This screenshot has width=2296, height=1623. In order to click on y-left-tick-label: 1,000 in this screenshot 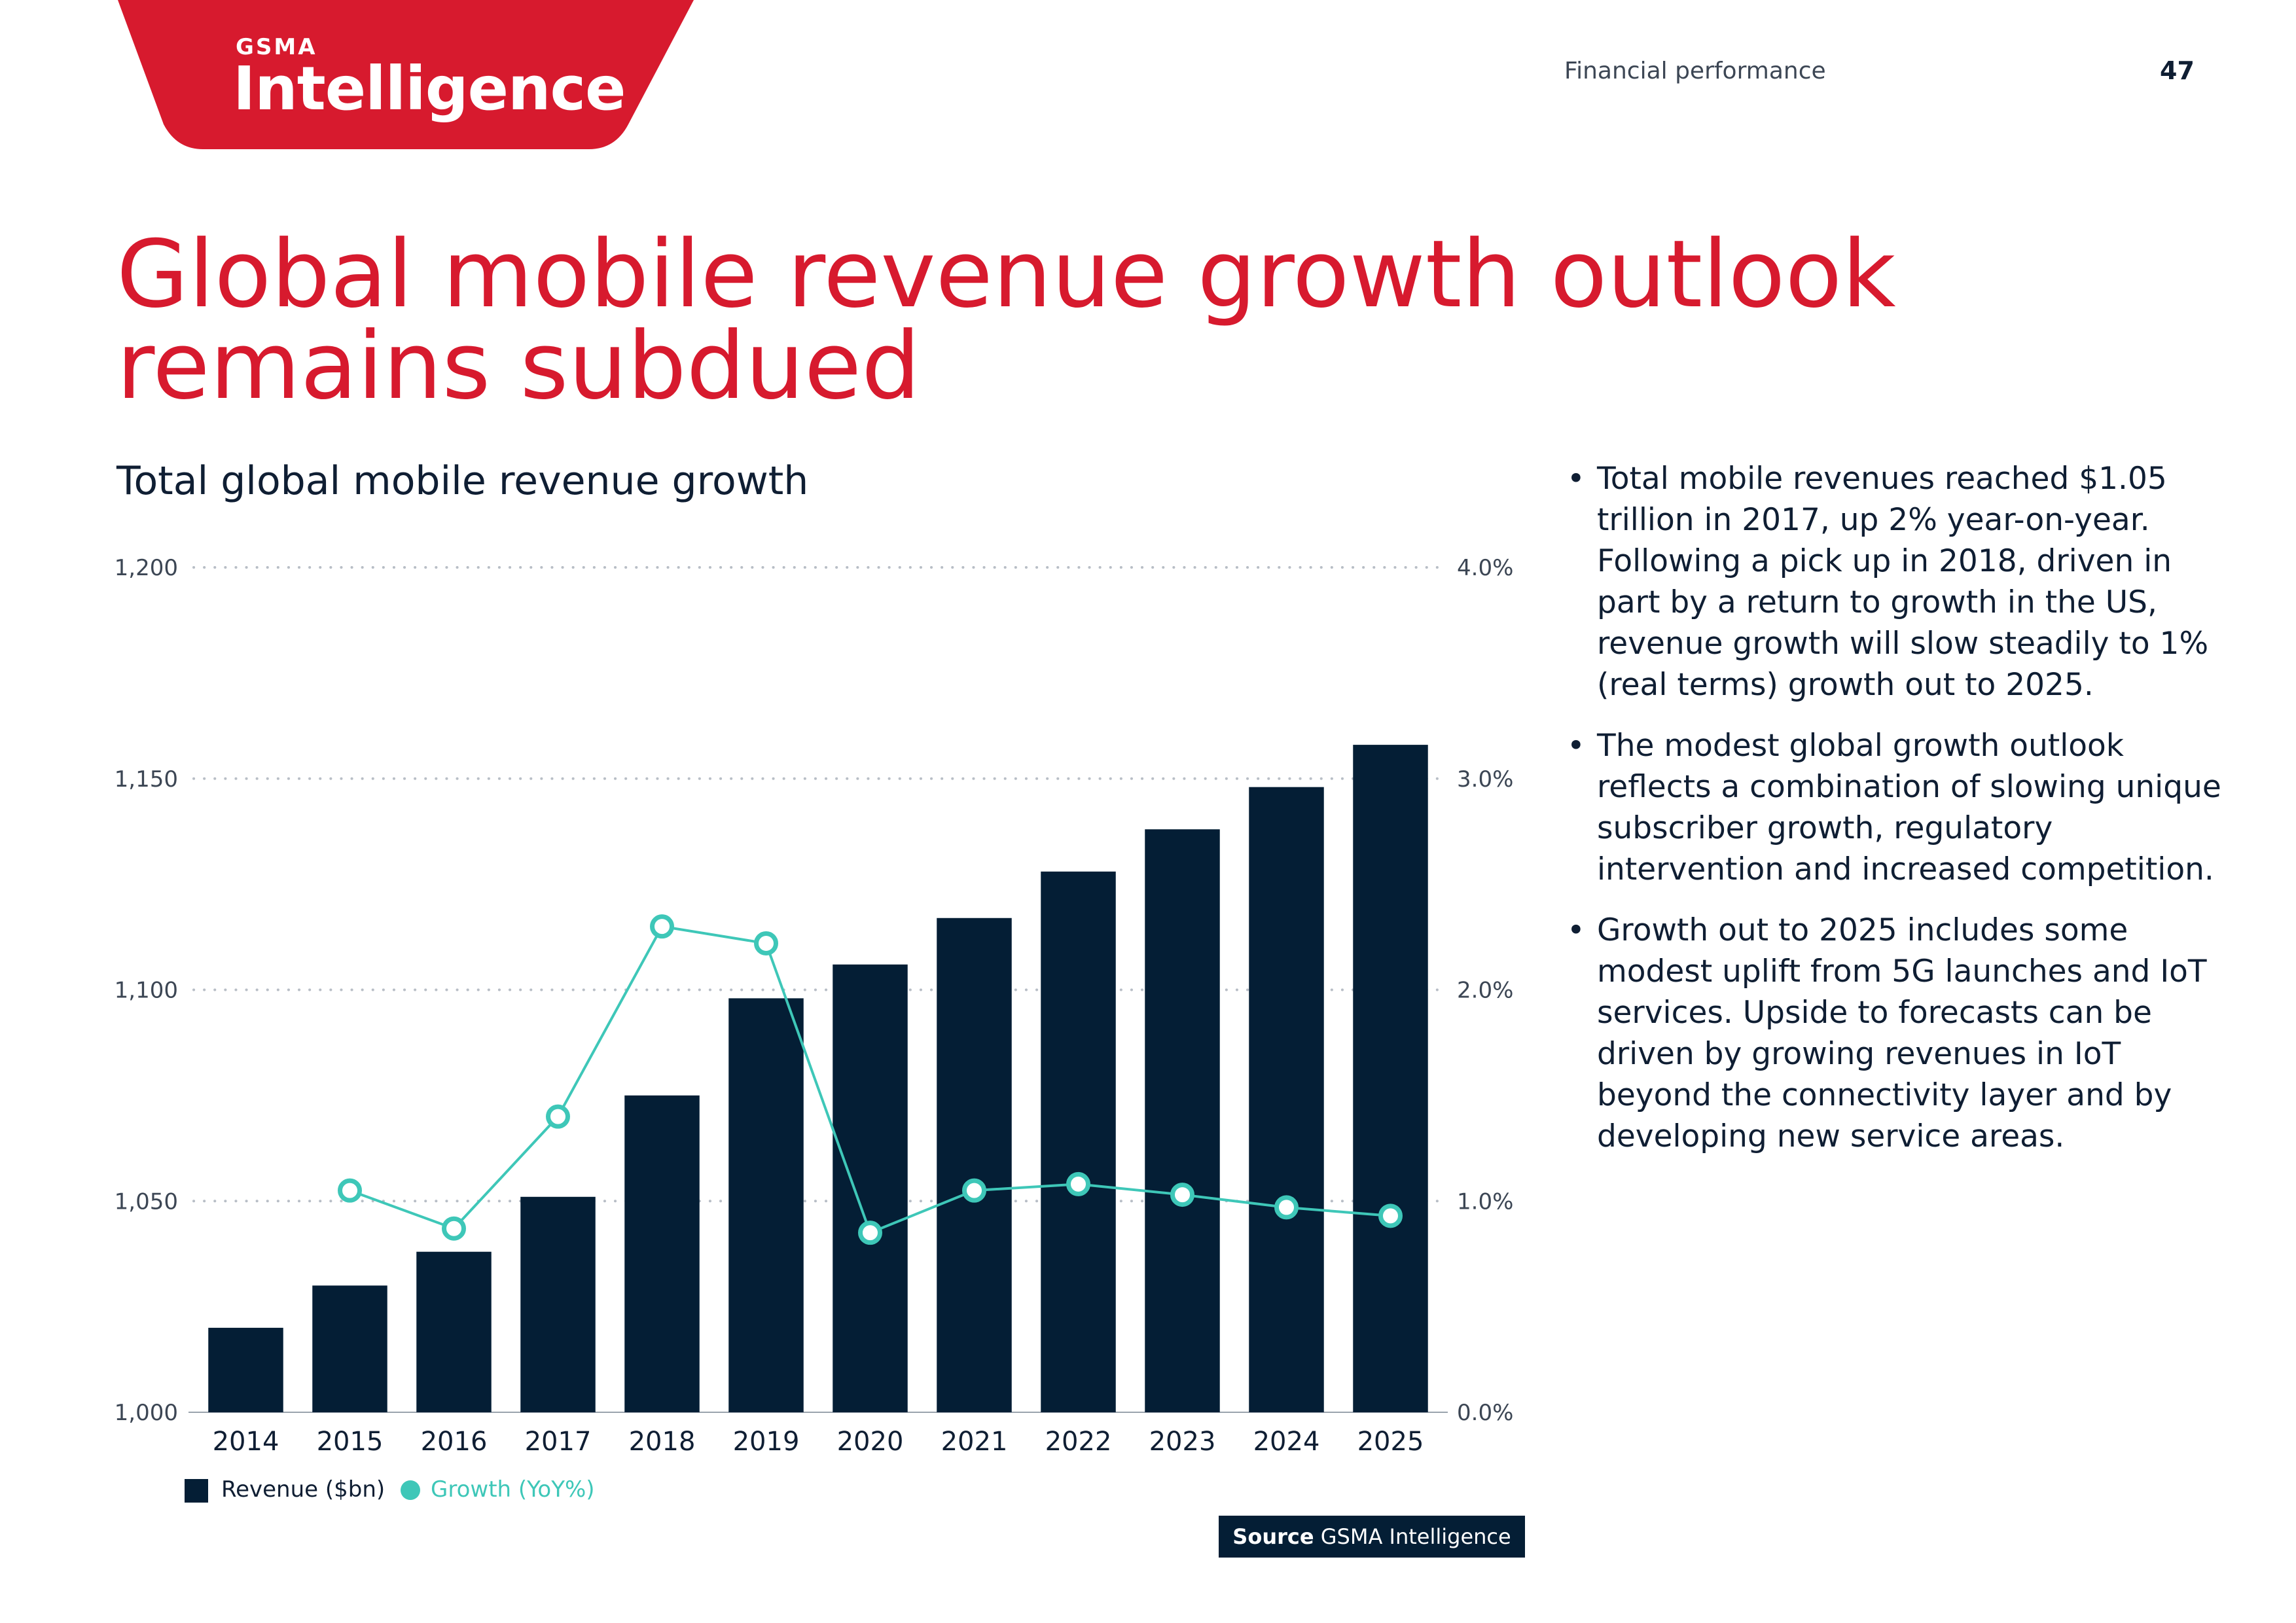, I will do `click(146, 1413)`.